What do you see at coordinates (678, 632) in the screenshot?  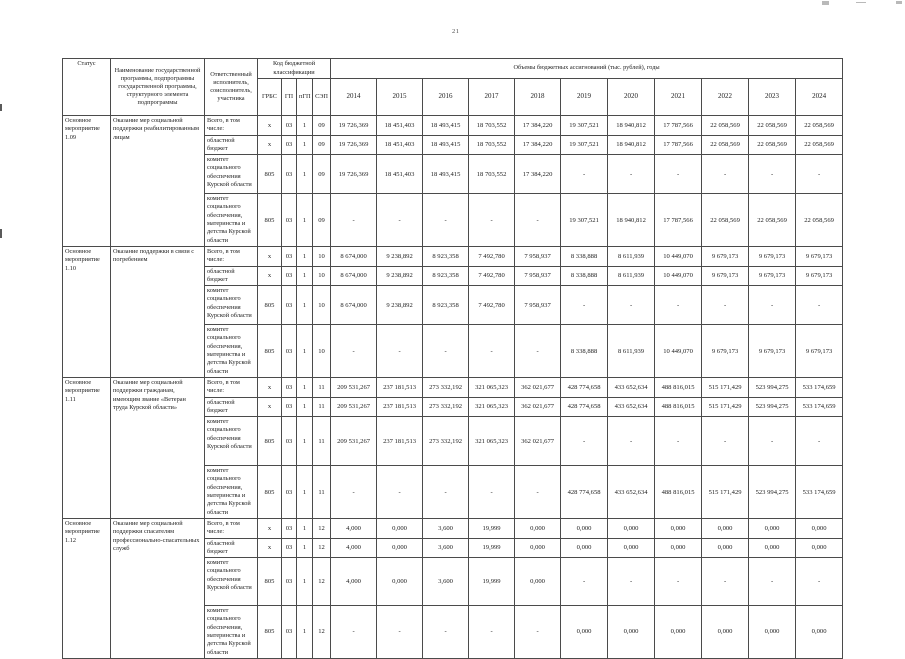 I see `value-cell-2021: 0,000` at bounding box center [678, 632].